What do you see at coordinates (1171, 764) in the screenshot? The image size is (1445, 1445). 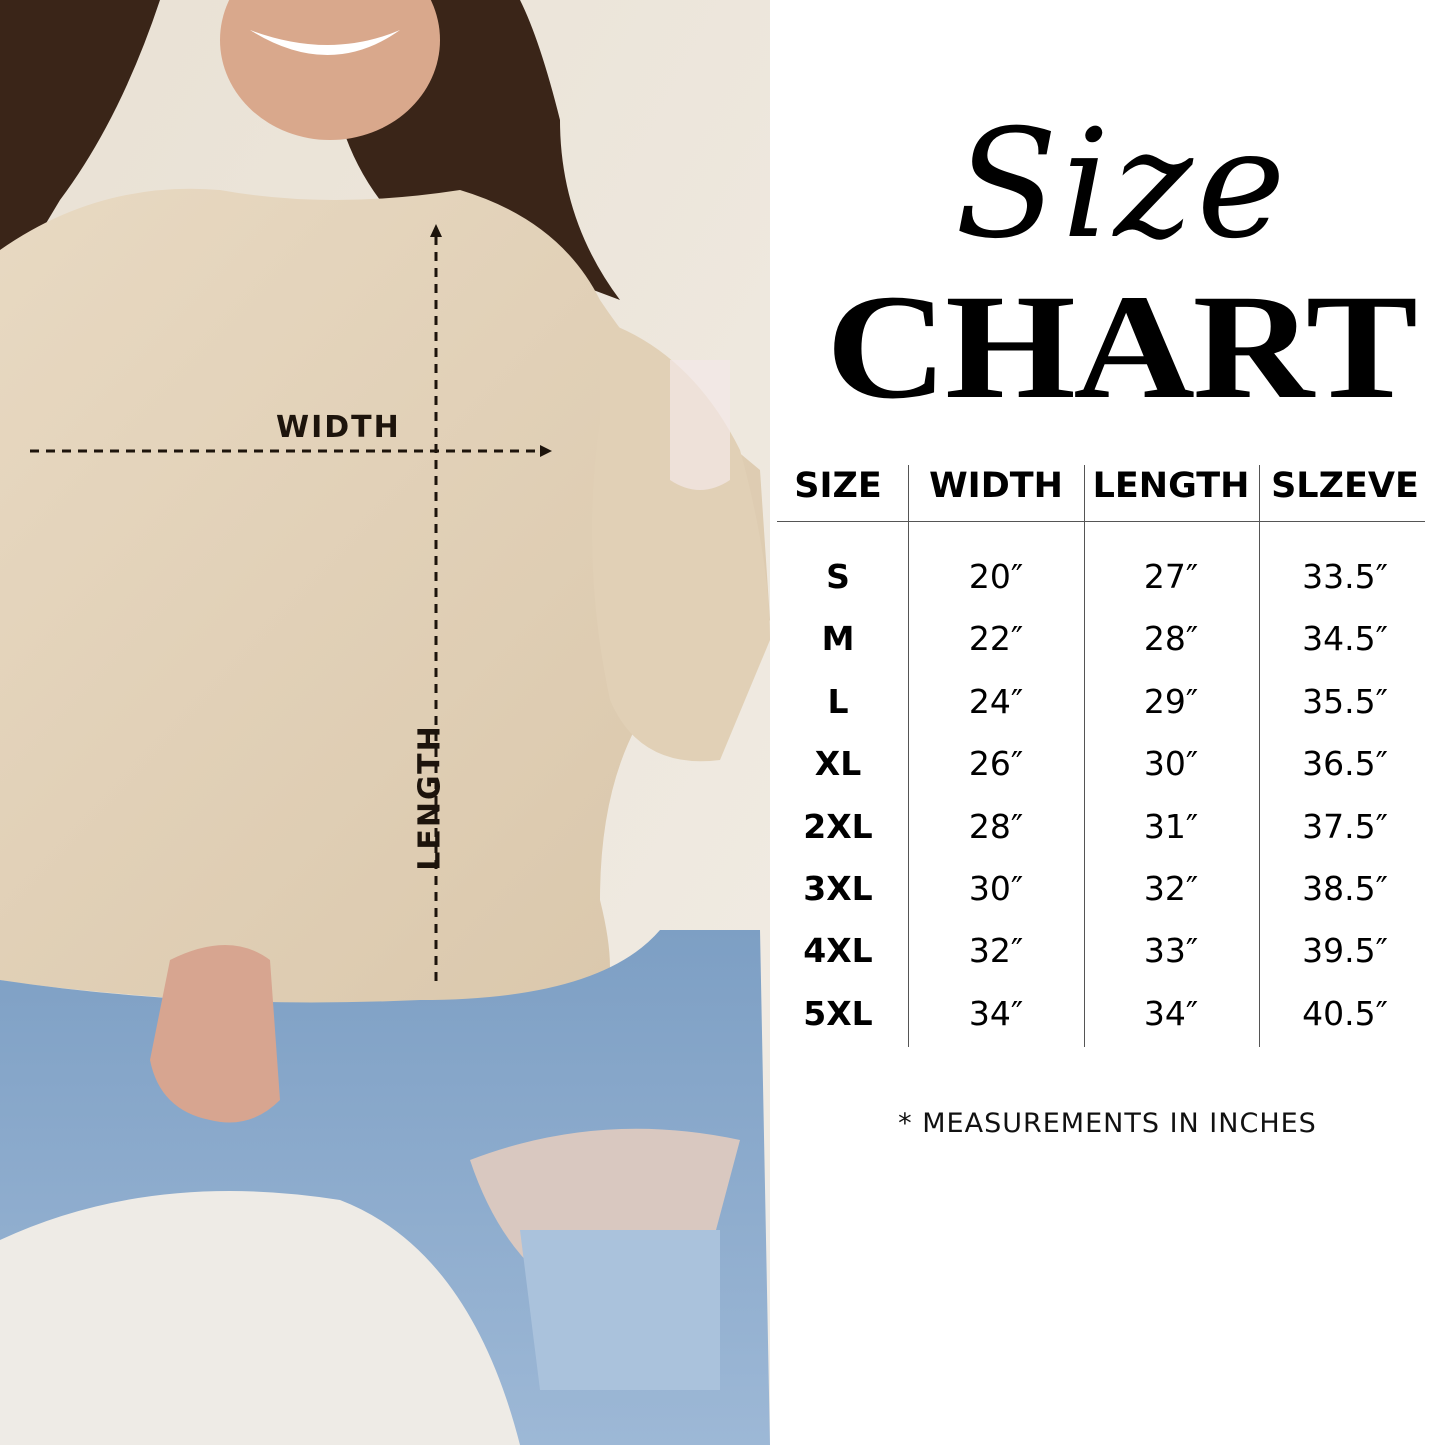 I see `cell-length: 30″` at bounding box center [1171, 764].